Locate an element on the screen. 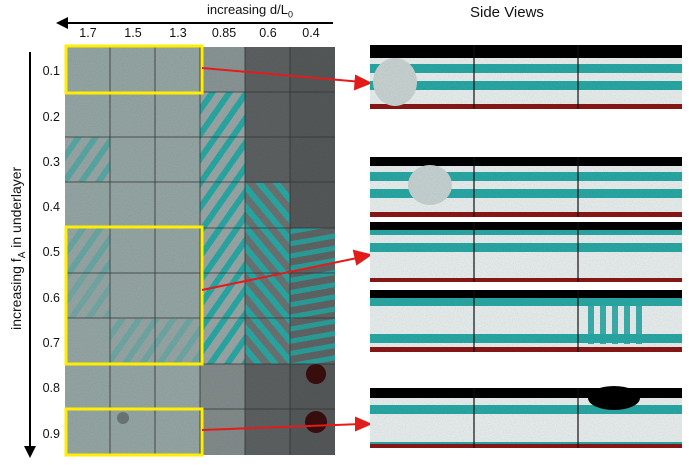  row-label: 0.8 is located at coordinates (51, 388).